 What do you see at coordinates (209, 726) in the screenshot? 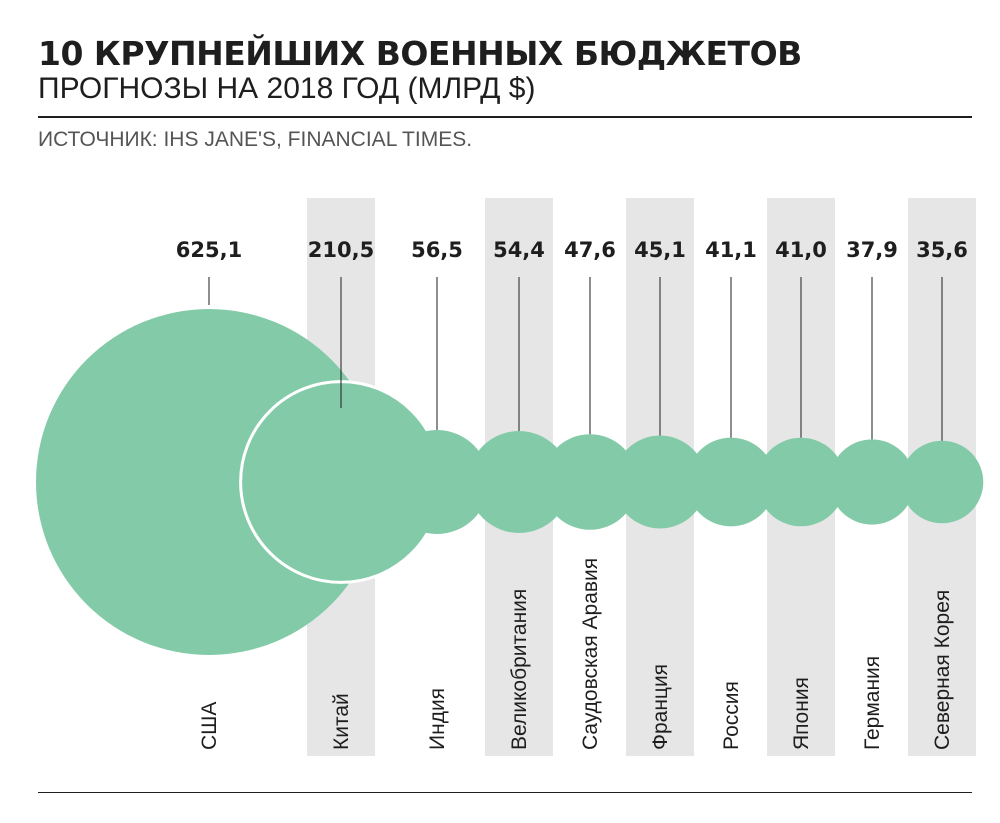
I see `category-label: США` at bounding box center [209, 726].